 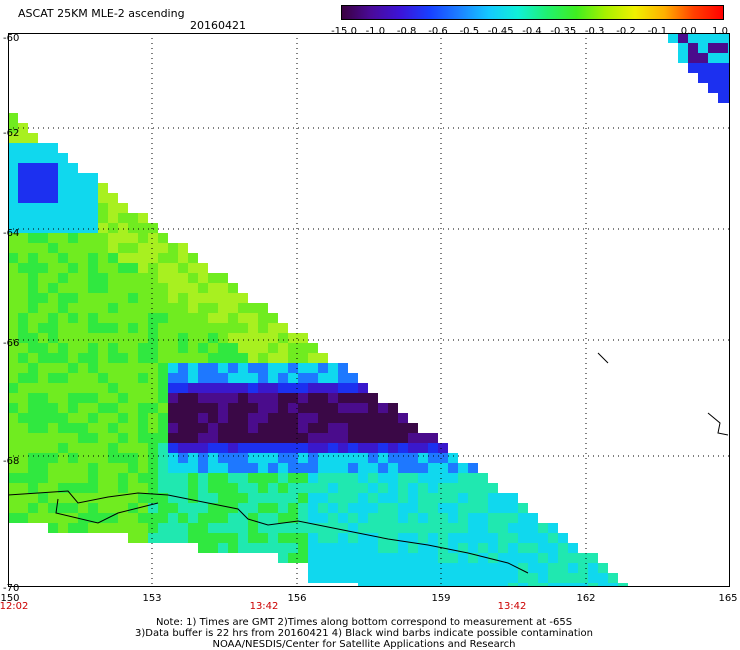 What do you see at coordinates (218, 25) in the screenshot?
I see `map-date: 20160421` at bounding box center [218, 25].